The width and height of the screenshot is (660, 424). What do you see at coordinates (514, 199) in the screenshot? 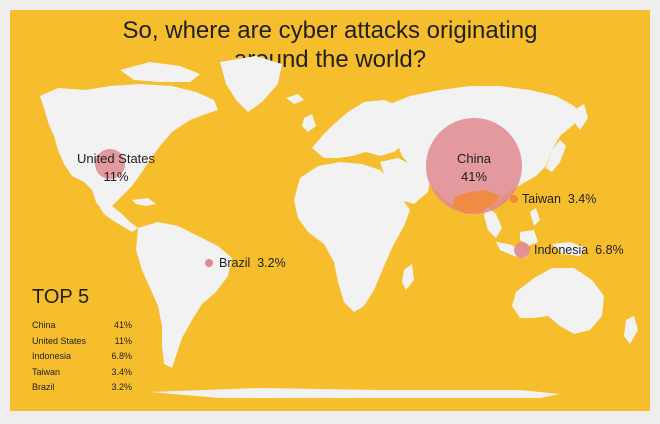
I see `bubble-taiwan` at bounding box center [514, 199].